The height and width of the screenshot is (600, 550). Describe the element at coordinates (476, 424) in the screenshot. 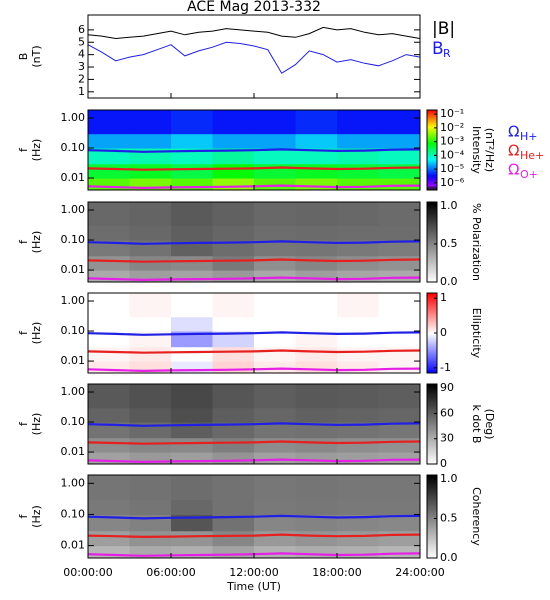

I see `colorbar-label: k dot B` at that location.